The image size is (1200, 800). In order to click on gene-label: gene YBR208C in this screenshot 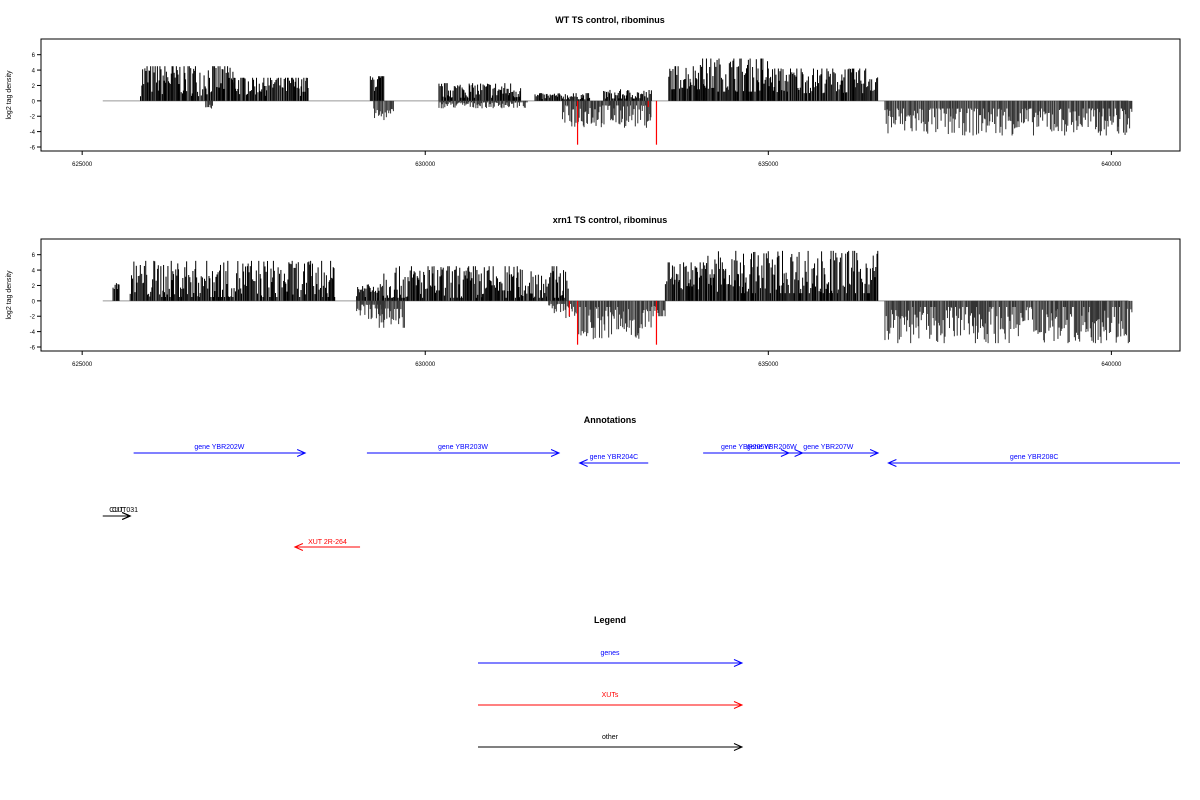, I will do `click(1034, 457)`.